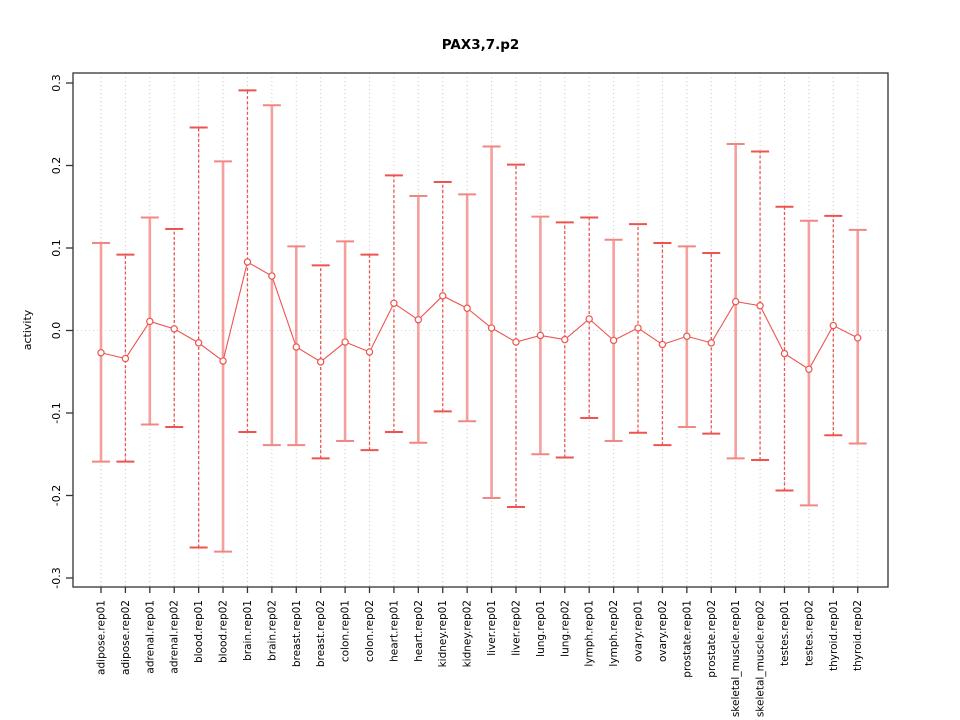  I want to click on x-tick-label: thyroid.rep02, so click(858, 635).